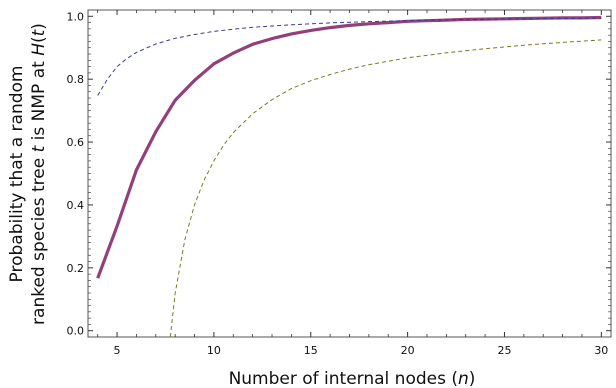 The height and width of the screenshot is (388, 616). I want to click on y-tick-label: 0.8, so click(76, 79).